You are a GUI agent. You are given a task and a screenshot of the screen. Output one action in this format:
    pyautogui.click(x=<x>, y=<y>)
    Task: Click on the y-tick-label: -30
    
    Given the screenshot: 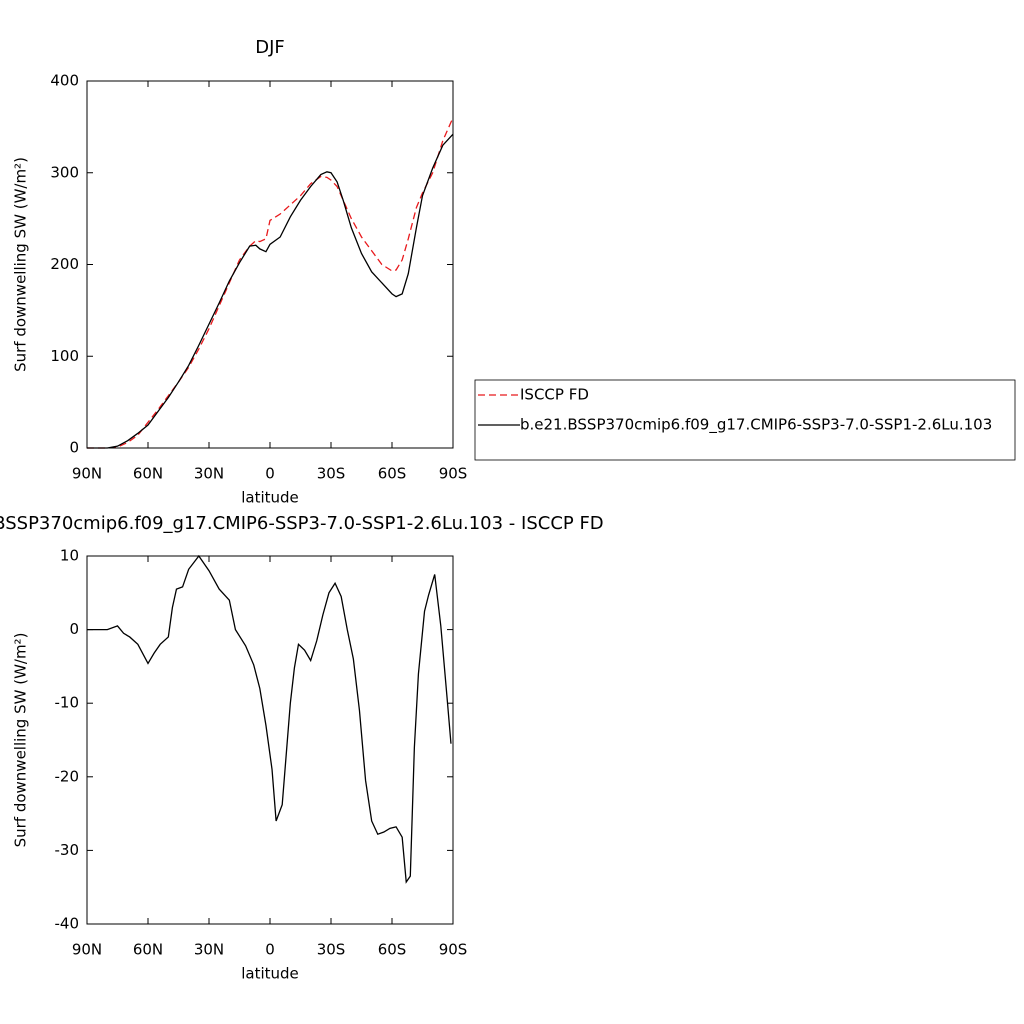 What is the action you would take?
    pyautogui.click(x=67, y=850)
    